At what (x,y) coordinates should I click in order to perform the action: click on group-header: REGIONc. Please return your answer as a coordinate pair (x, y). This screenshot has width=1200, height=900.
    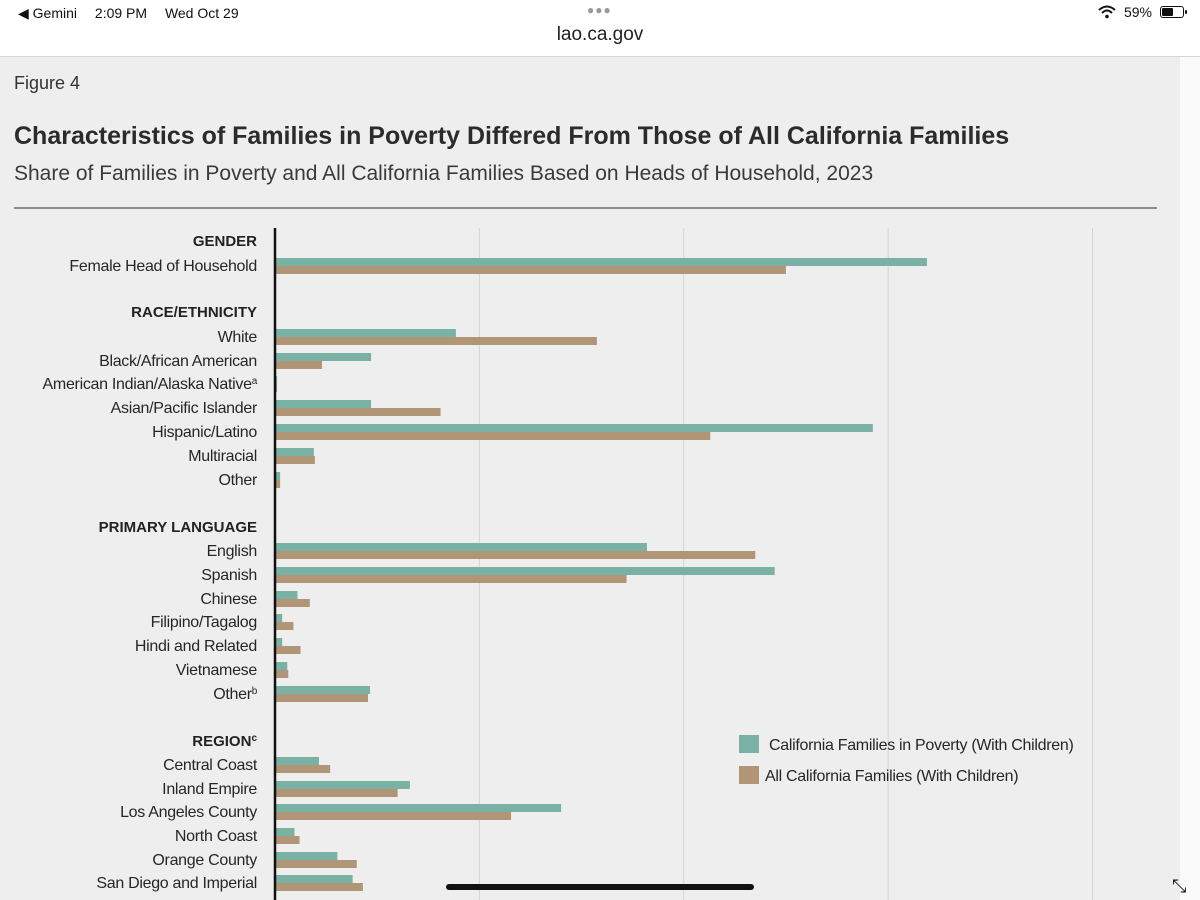
    Looking at the image, I should click on (224, 742).